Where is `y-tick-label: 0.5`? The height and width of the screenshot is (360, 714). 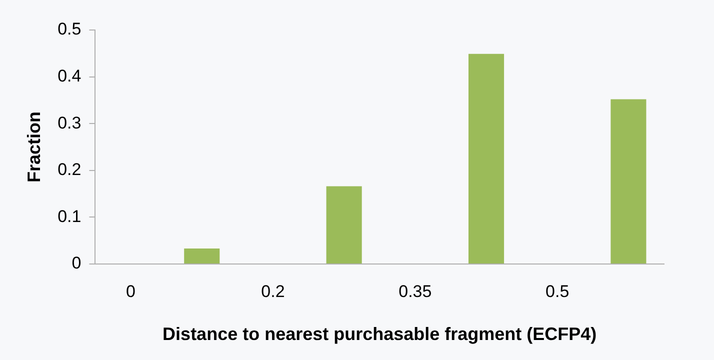 y-tick-label: 0.5 is located at coordinates (70, 29).